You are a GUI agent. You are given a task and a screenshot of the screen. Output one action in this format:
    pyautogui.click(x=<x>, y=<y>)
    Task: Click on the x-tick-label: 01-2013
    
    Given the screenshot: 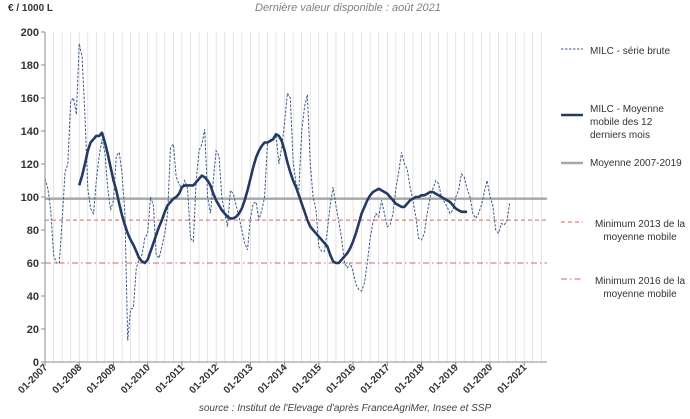 What is the action you would take?
    pyautogui.click(x=239, y=379)
    